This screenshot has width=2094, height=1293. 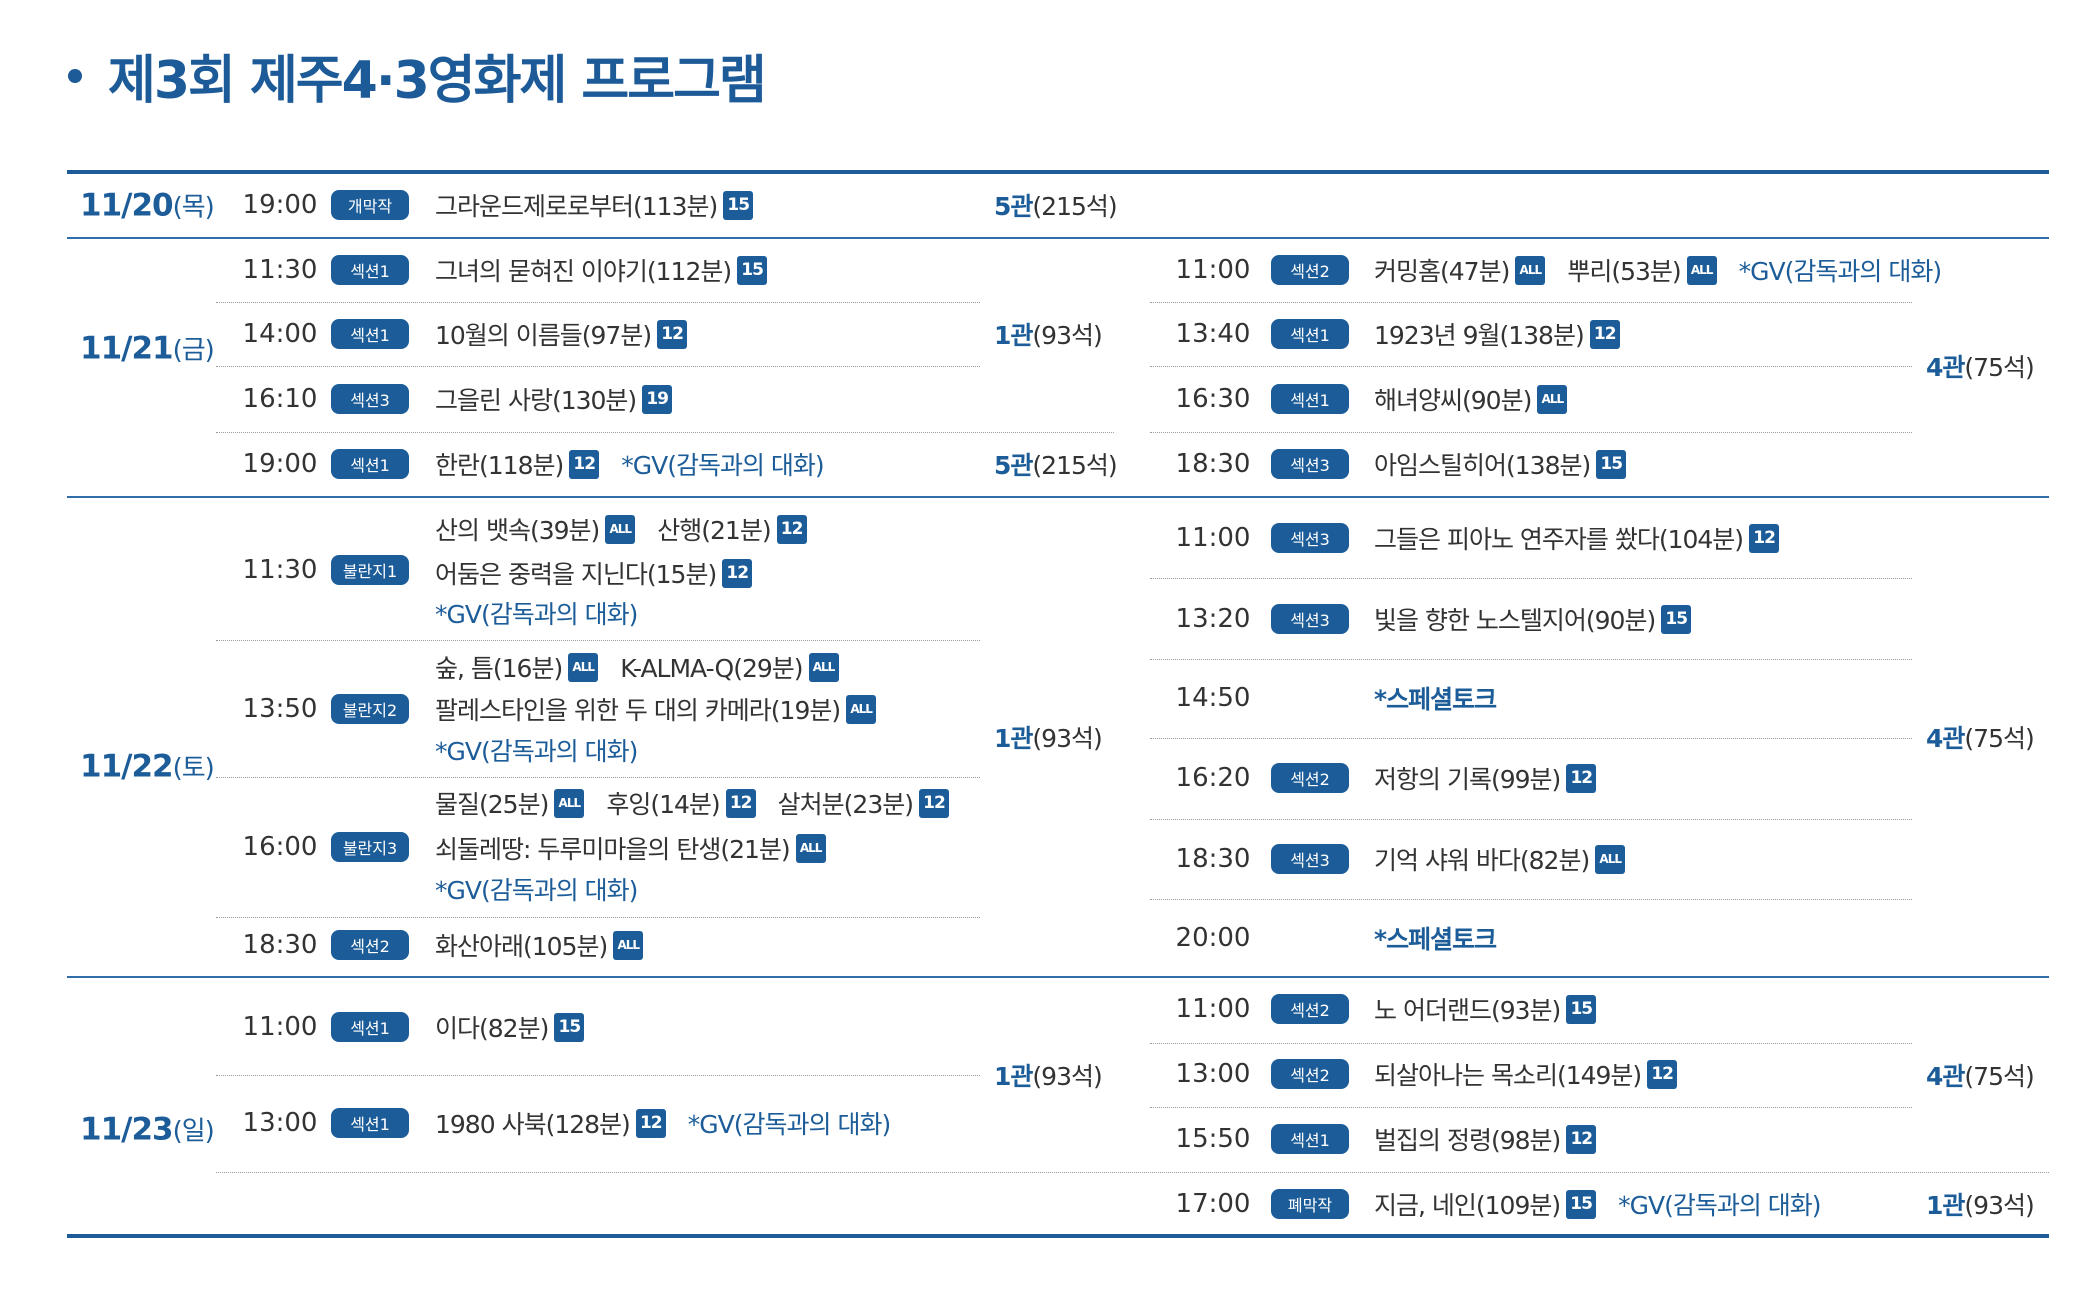 I want to click on film-title: 그을린 사랑(130분), so click(x=536, y=400).